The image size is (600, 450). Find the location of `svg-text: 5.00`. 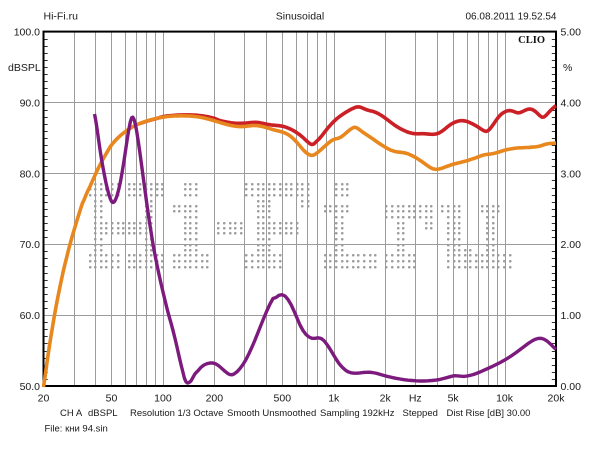

svg-text: 5.00 is located at coordinates (571, 33).